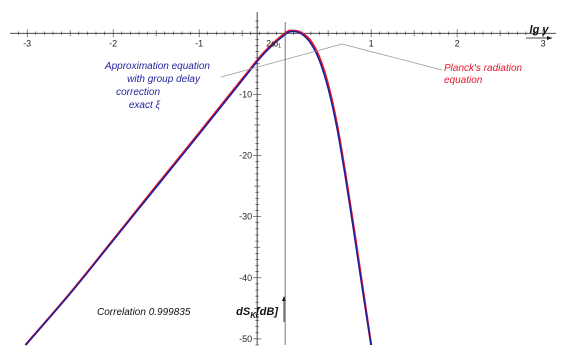 The height and width of the screenshot is (347, 564). Describe the element at coordinates (483, 68) in the screenshot. I see `planck-label-line-1: Planck's radiation` at that location.